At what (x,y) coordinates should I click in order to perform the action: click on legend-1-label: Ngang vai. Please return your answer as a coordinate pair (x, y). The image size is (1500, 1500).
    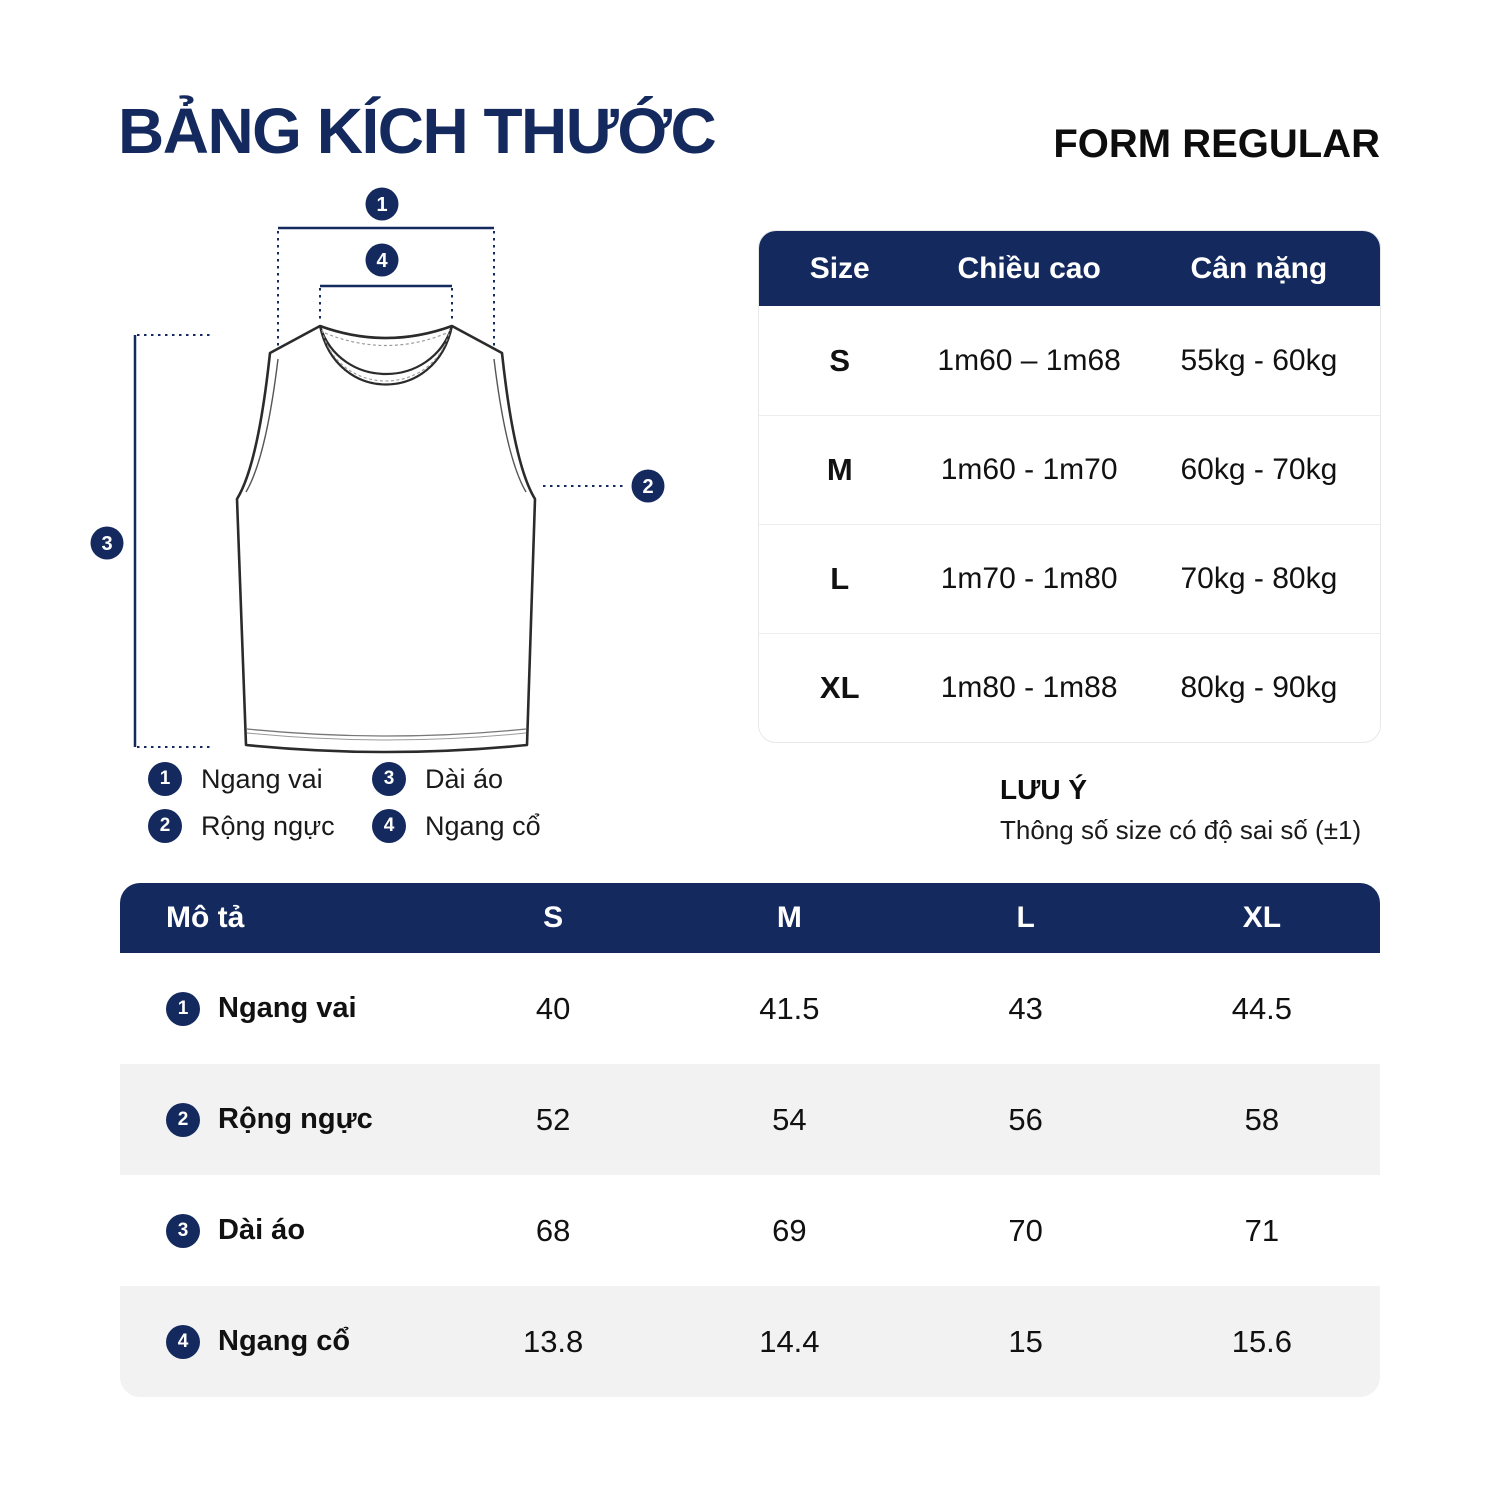
    Looking at the image, I should click on (262, 778).